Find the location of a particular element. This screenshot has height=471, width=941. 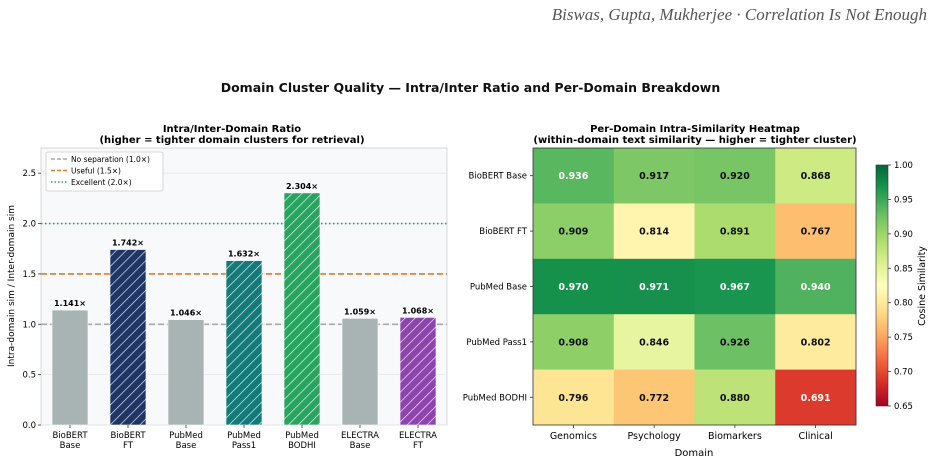

bar-value-label: 1.046× is located at coordinates (186, 313).